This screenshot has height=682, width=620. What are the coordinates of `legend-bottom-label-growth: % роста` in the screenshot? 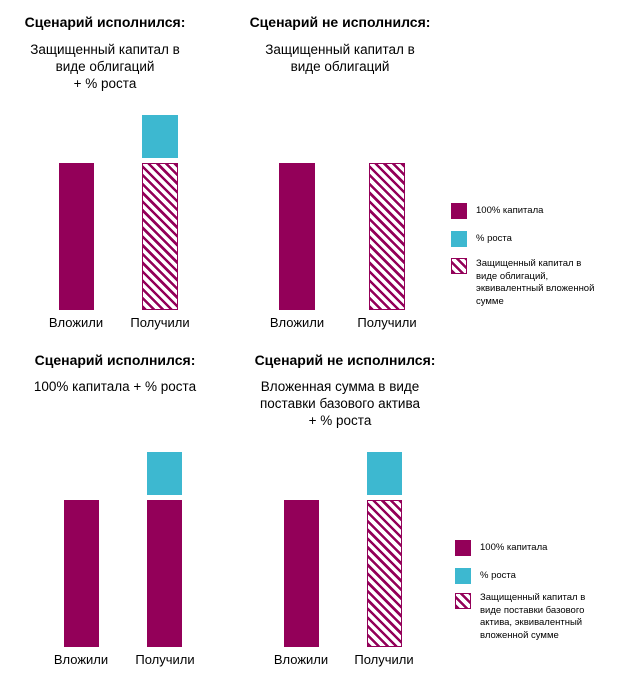 It's located at (498, 575).